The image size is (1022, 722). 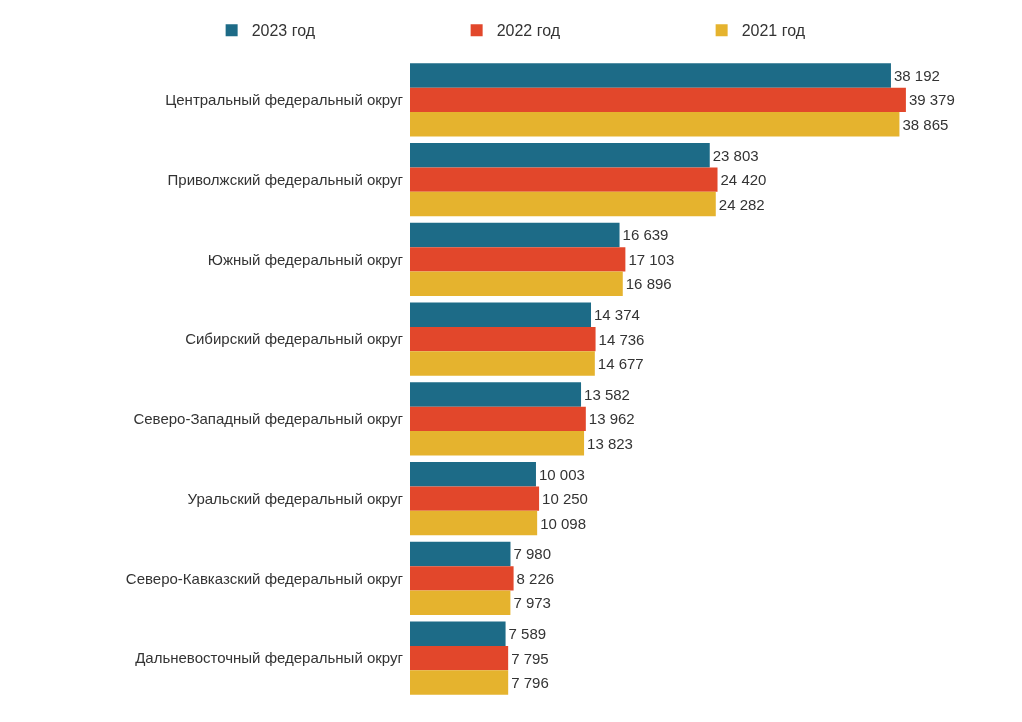 I want to click on y-tick-label: Сибирский федеральный округ, so click(x=294, y=339).